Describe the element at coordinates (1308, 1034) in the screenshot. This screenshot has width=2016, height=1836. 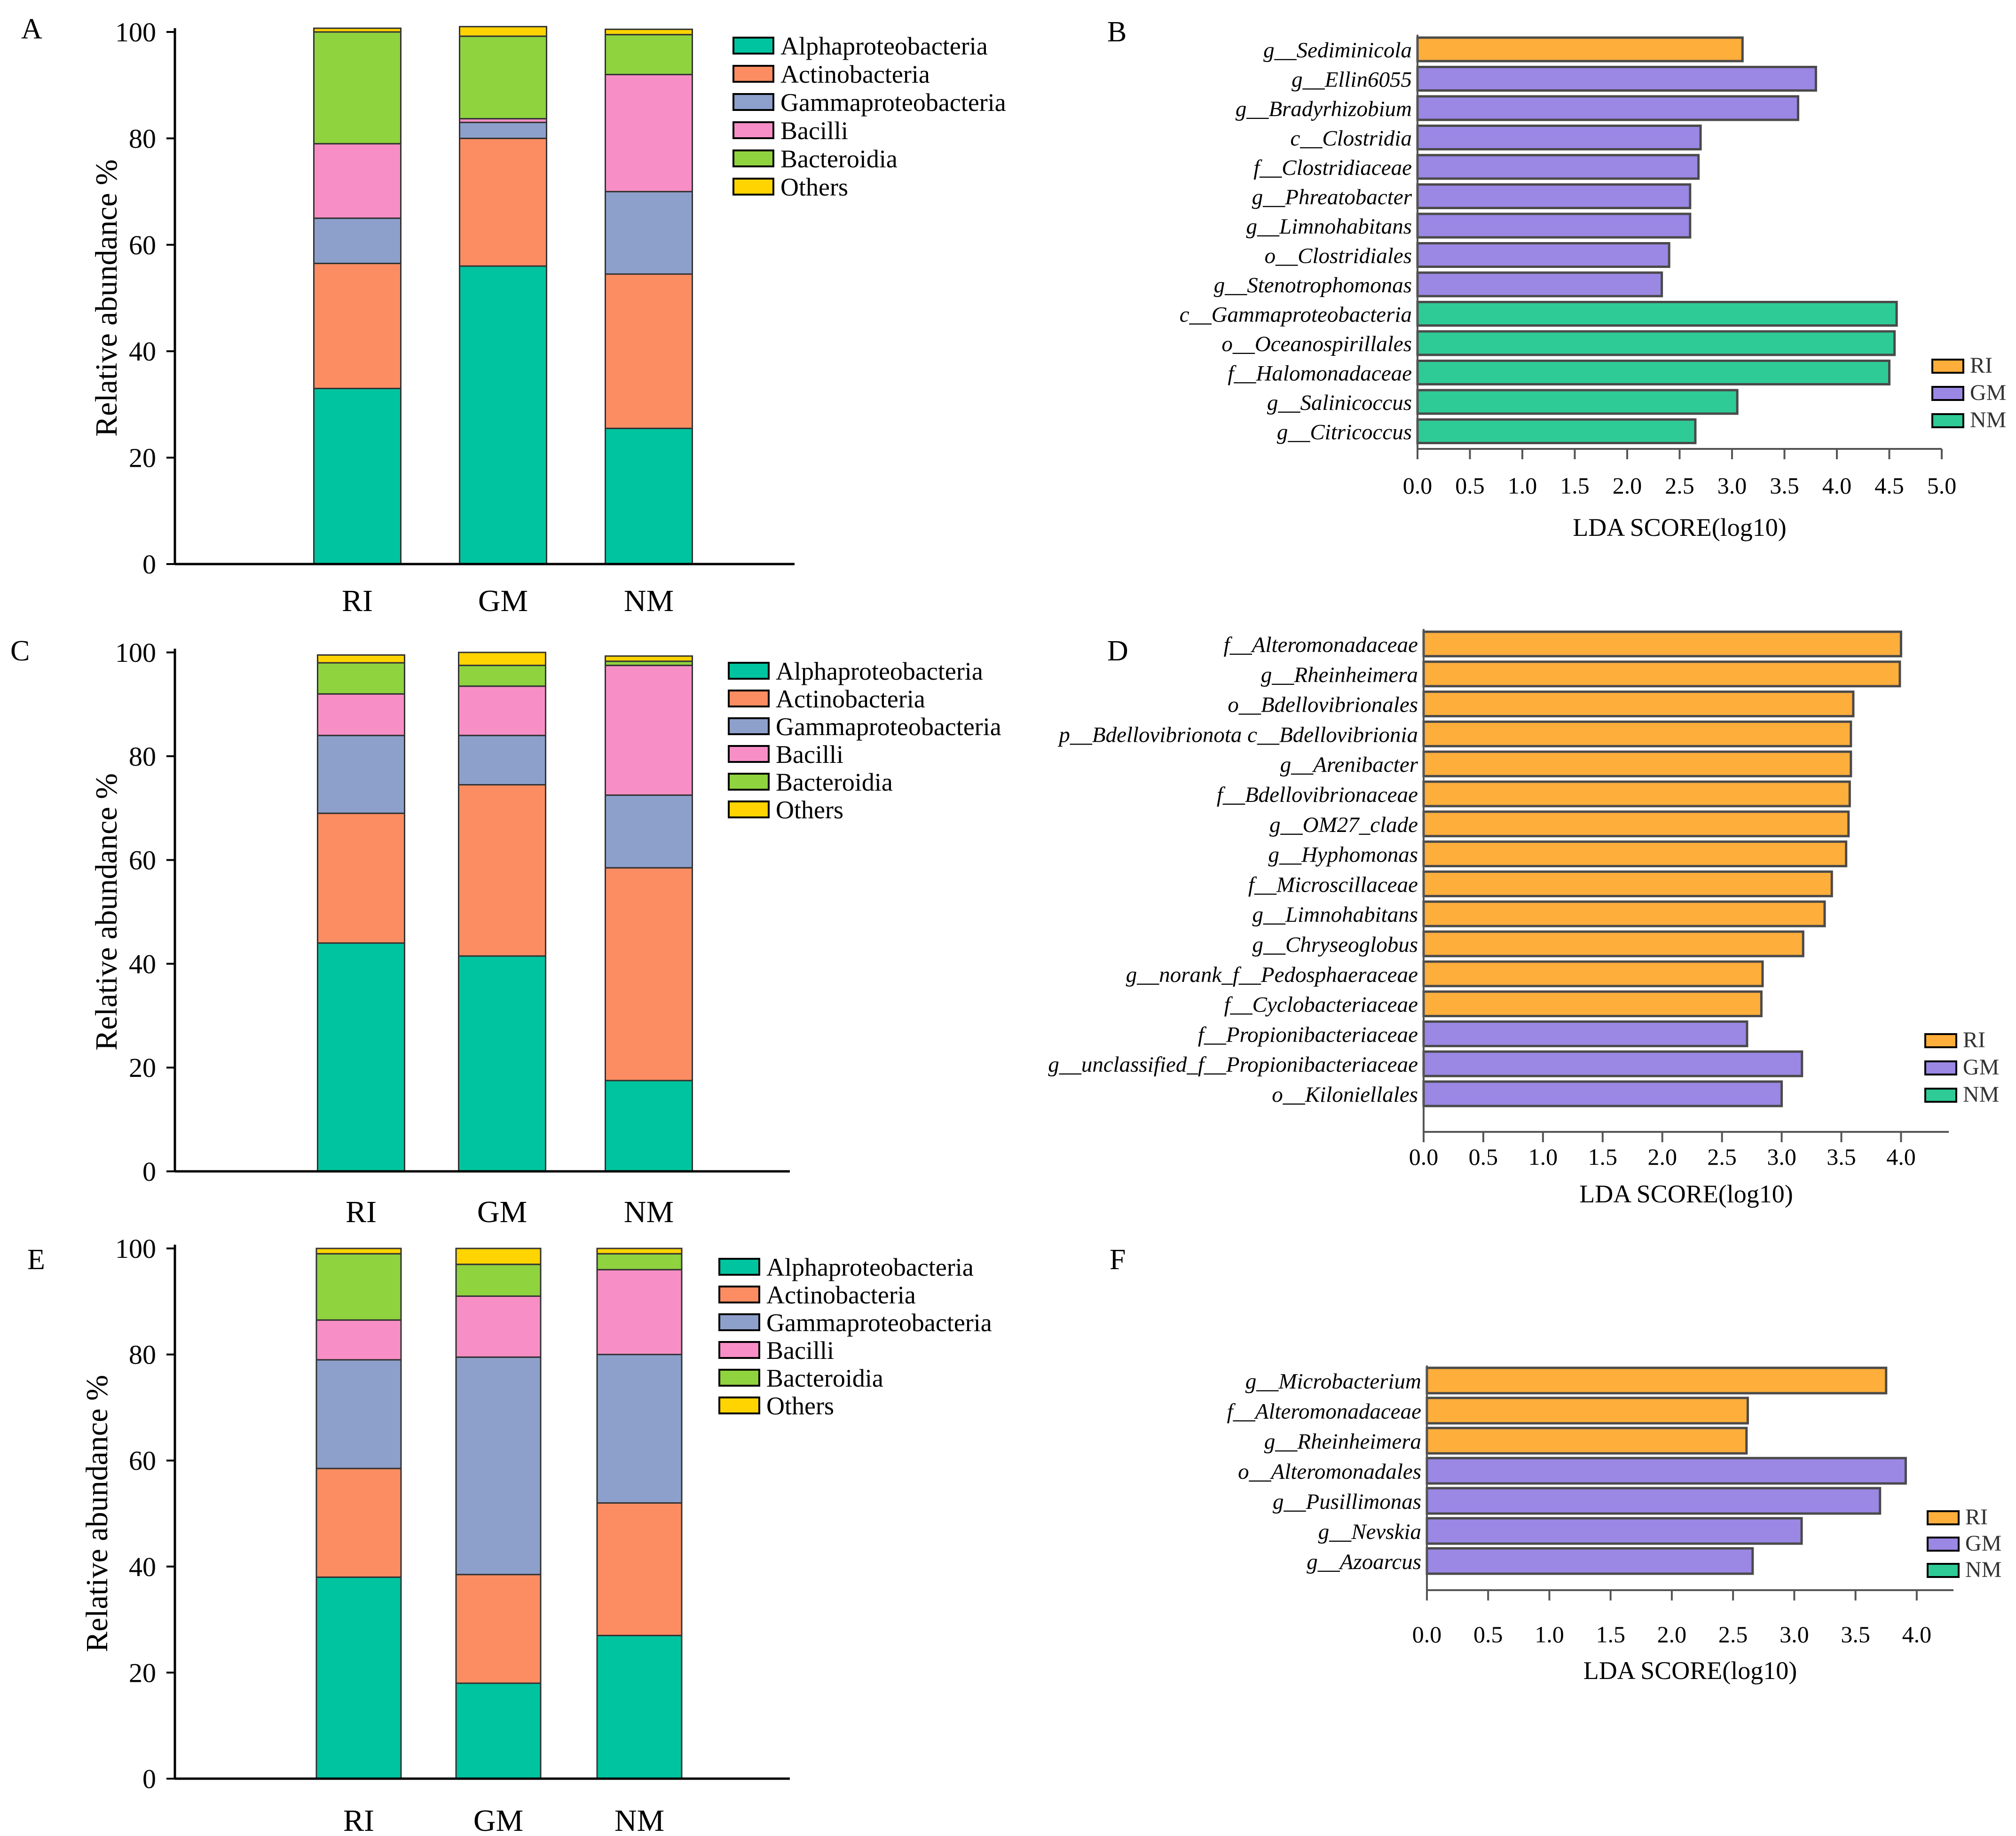
I see `panel-d-bar-label: f__Propionibacteriaceae` at that location.